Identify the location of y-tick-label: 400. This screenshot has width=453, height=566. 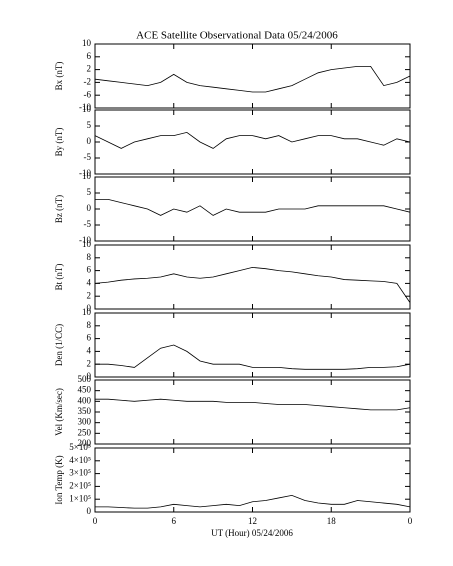
(85, 400).